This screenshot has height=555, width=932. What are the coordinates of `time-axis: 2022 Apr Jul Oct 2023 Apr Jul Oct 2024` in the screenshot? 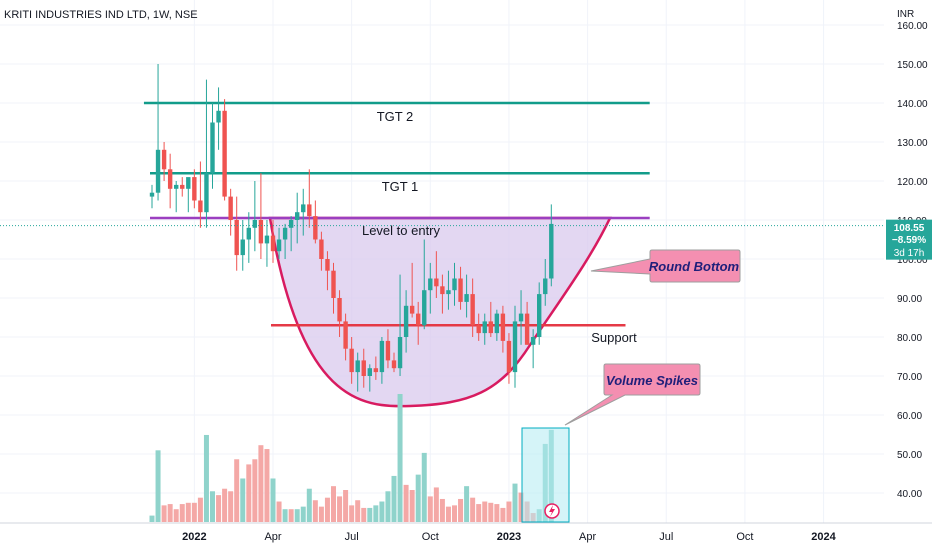 It's located at (509, 537).